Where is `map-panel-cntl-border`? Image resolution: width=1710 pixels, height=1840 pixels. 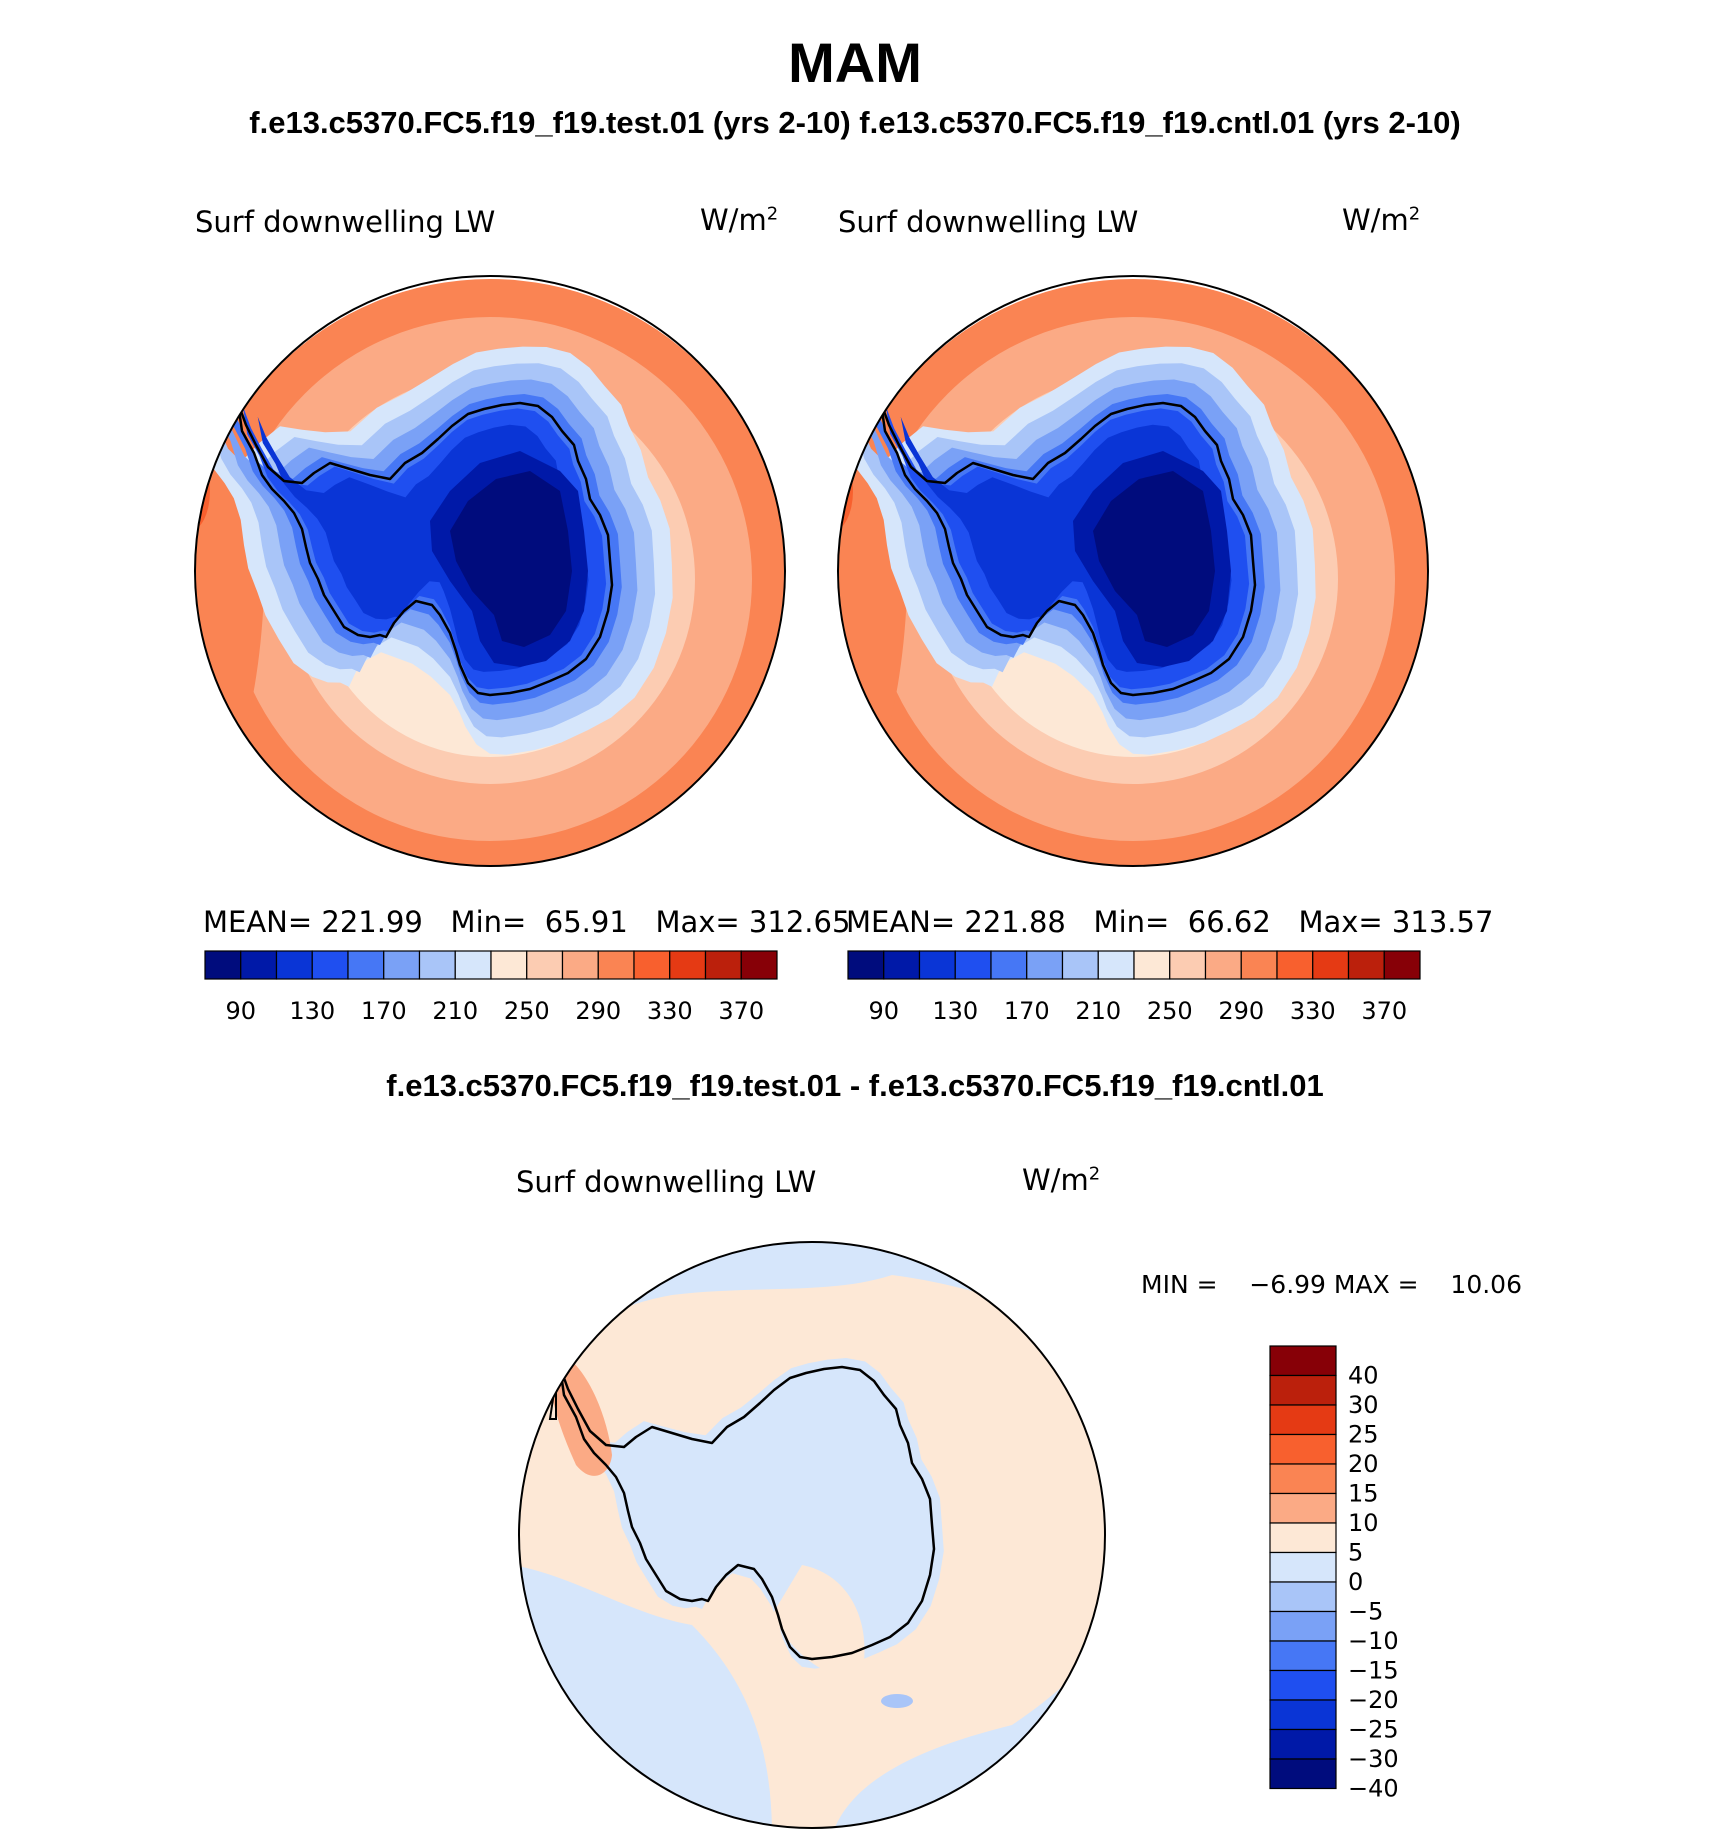 map-panel-cntl-border is located at coordinates (1133, 571).